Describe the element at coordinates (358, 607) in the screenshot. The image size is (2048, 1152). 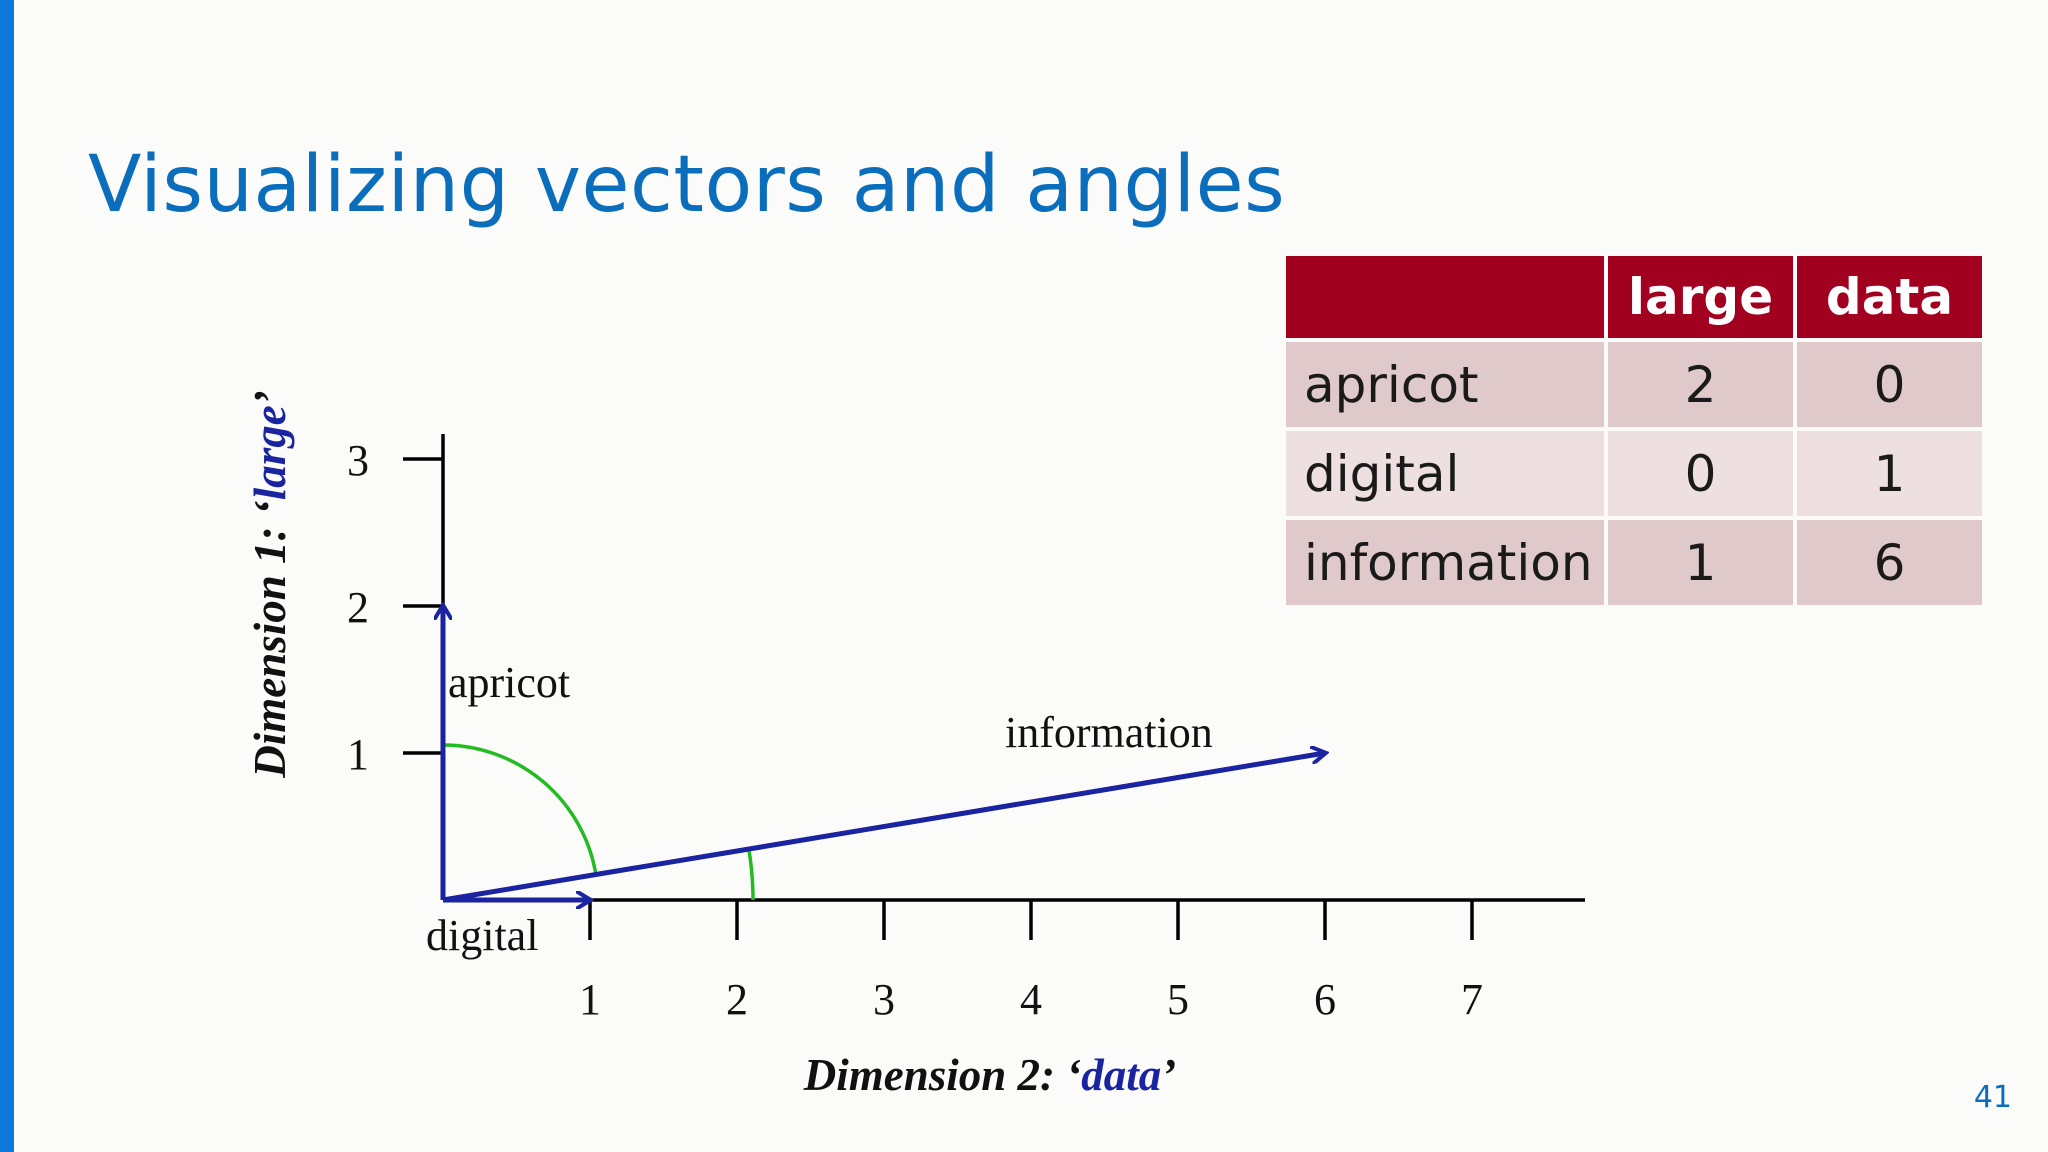
I see `y-tick-label: 2` at that location.